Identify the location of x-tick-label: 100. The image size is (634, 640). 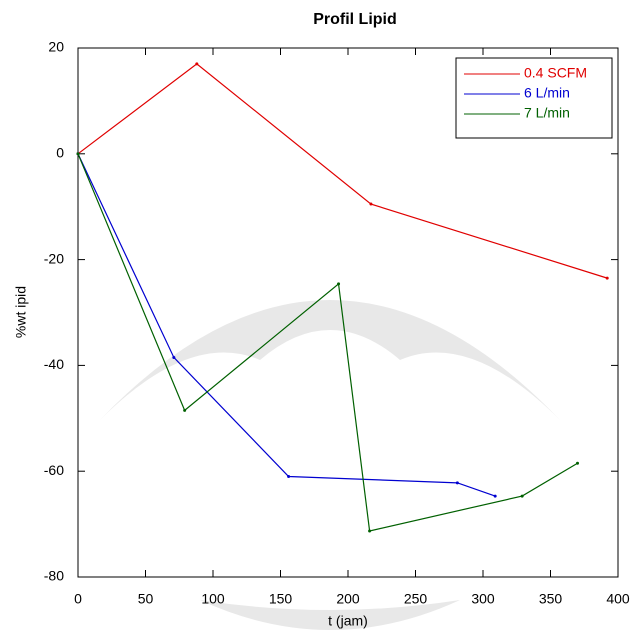
(213, 599).